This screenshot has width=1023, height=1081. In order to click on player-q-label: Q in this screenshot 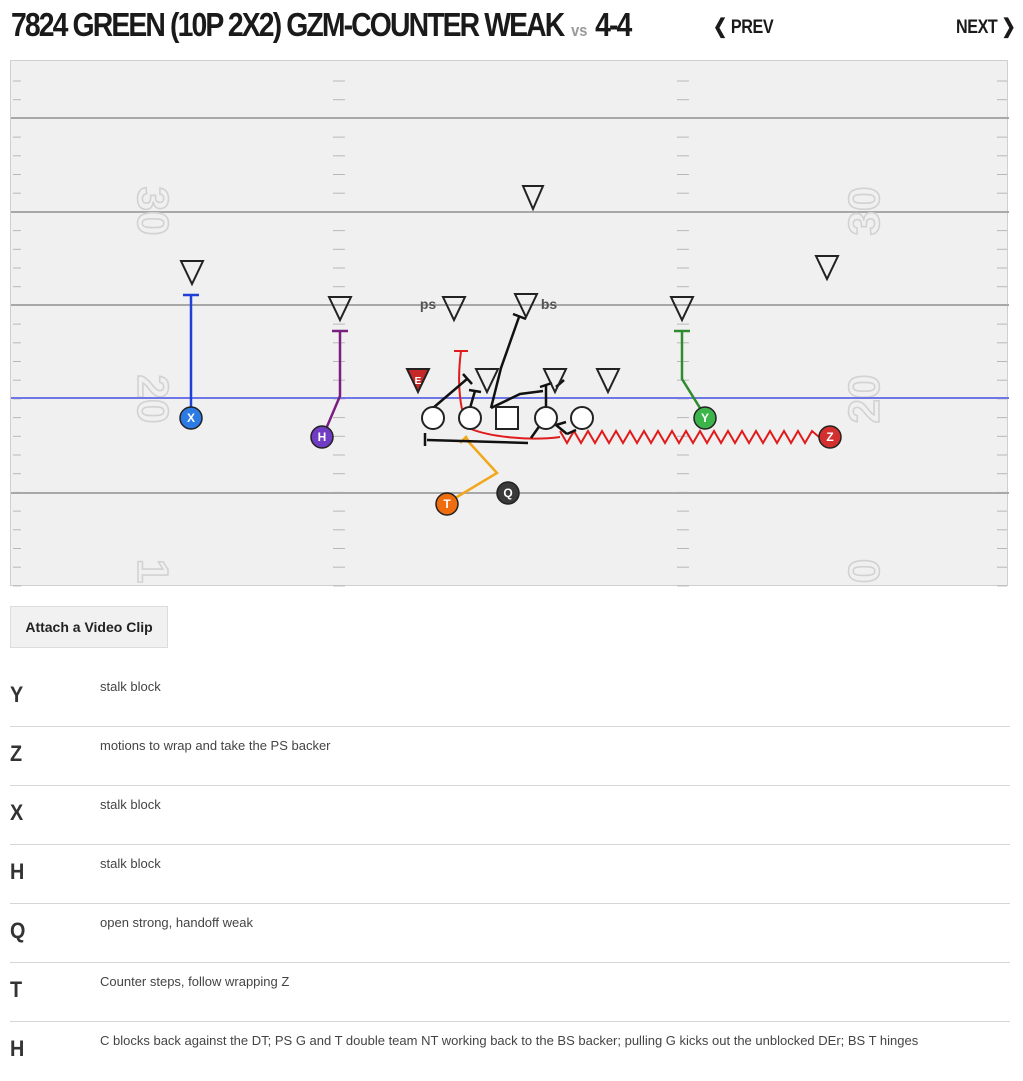, I will do `click(507, 493)`.